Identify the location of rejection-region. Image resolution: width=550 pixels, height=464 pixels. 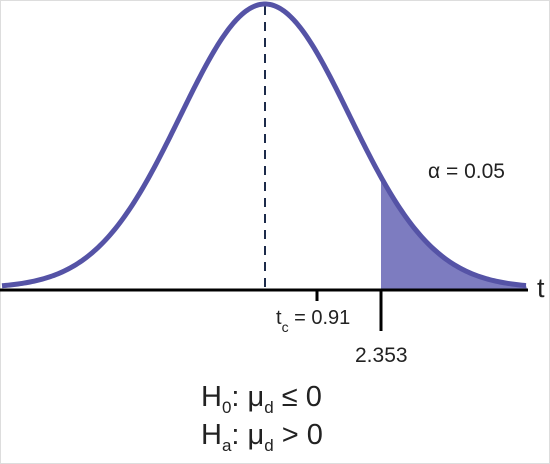
(454, 233).